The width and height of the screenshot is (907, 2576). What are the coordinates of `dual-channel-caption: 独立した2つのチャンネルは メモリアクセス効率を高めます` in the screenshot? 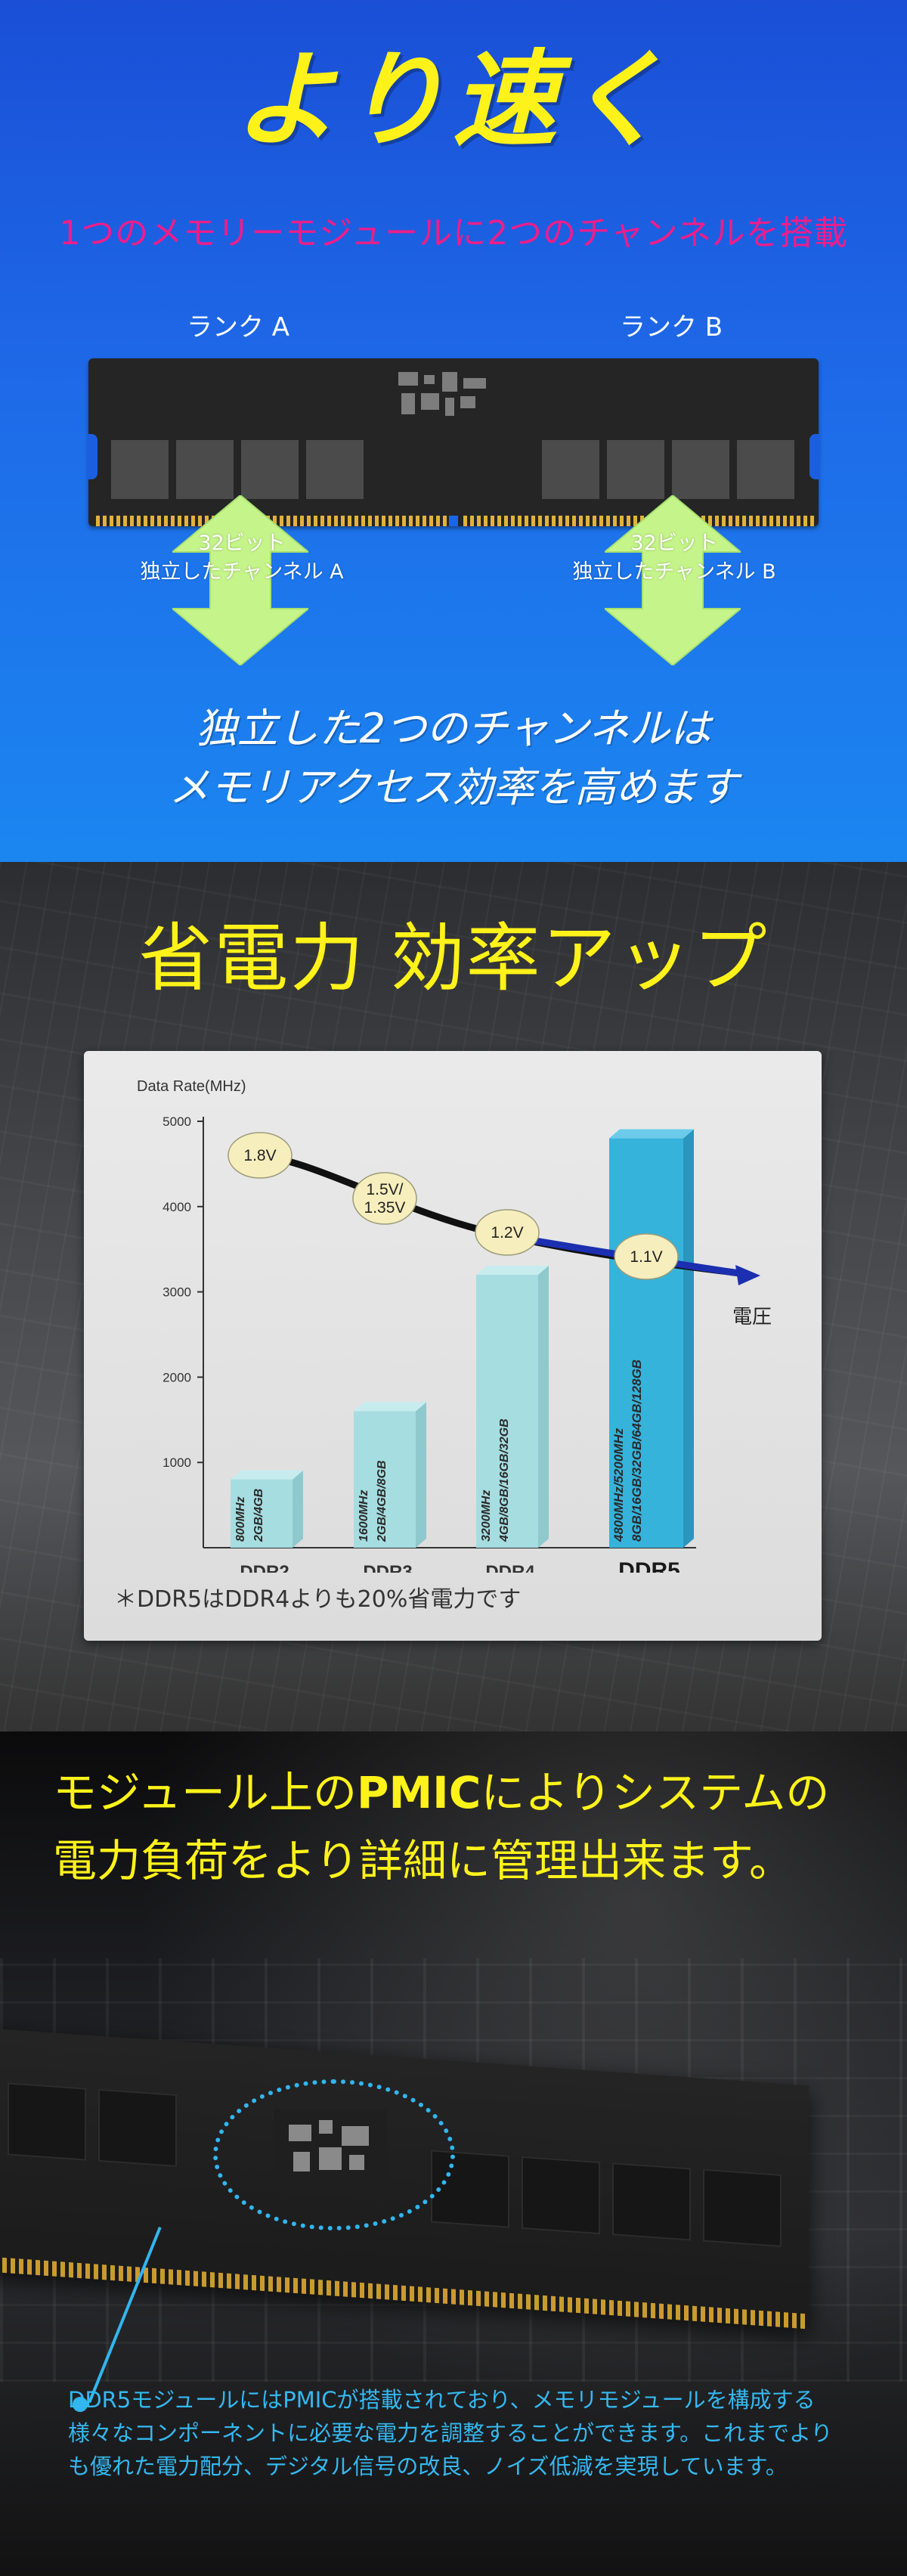 It's located at (453, 758).